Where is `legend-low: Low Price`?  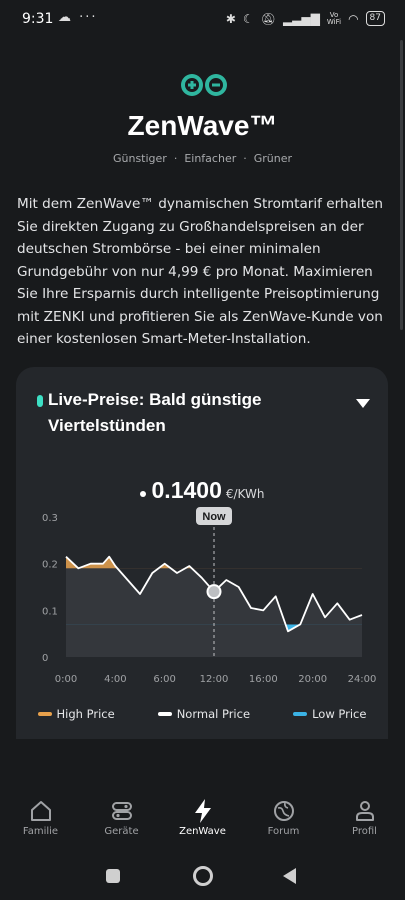
legend-low: Low Price is located at coordinates (329, 714).